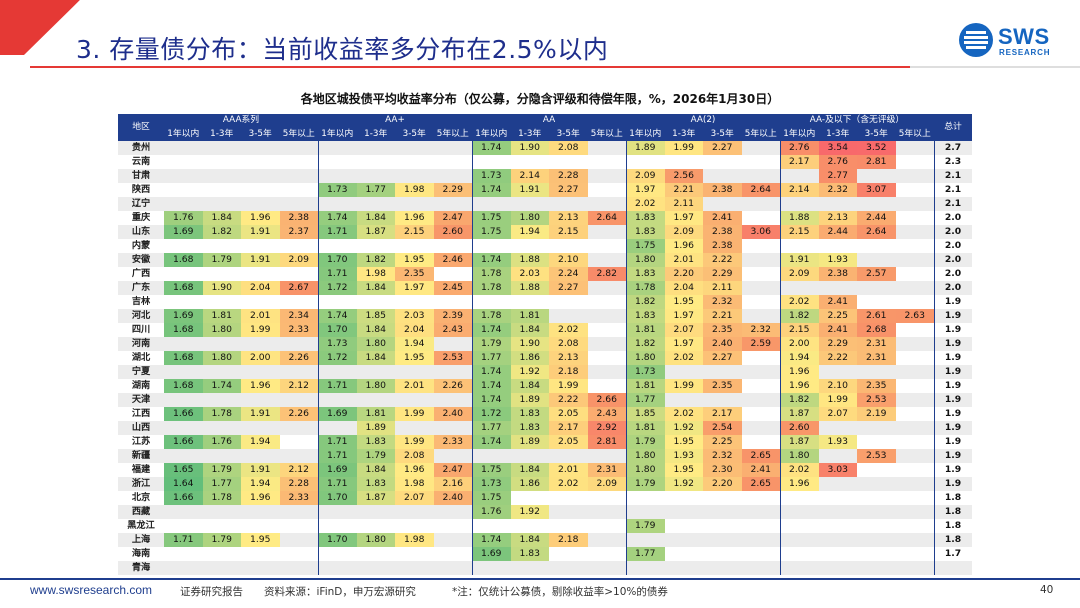 The image size is (1080, 608). What do you see at coordinates (837, 316) in the screenshot?
I see `value-cell: 2.25` at bounding box center [837, 316].